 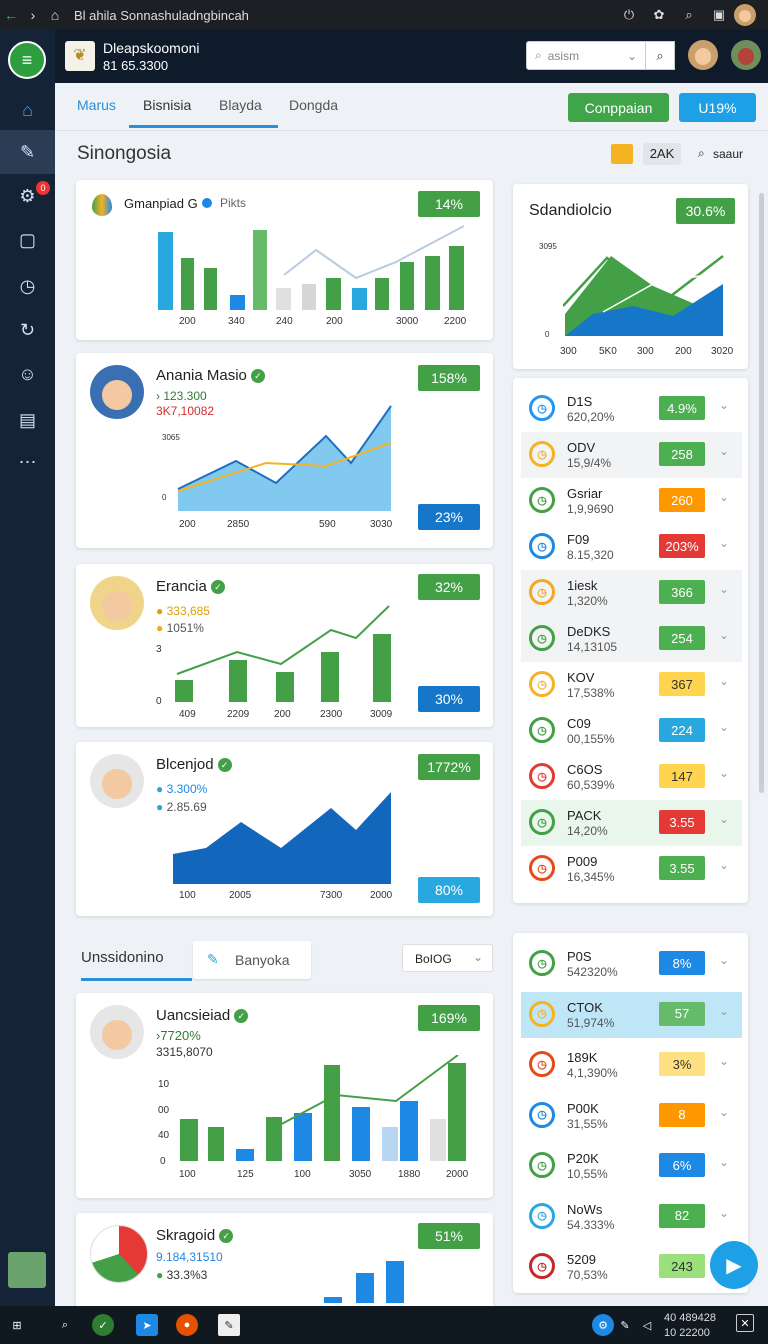 I want to click on x-tick: 240, so click(x=284, y=321).